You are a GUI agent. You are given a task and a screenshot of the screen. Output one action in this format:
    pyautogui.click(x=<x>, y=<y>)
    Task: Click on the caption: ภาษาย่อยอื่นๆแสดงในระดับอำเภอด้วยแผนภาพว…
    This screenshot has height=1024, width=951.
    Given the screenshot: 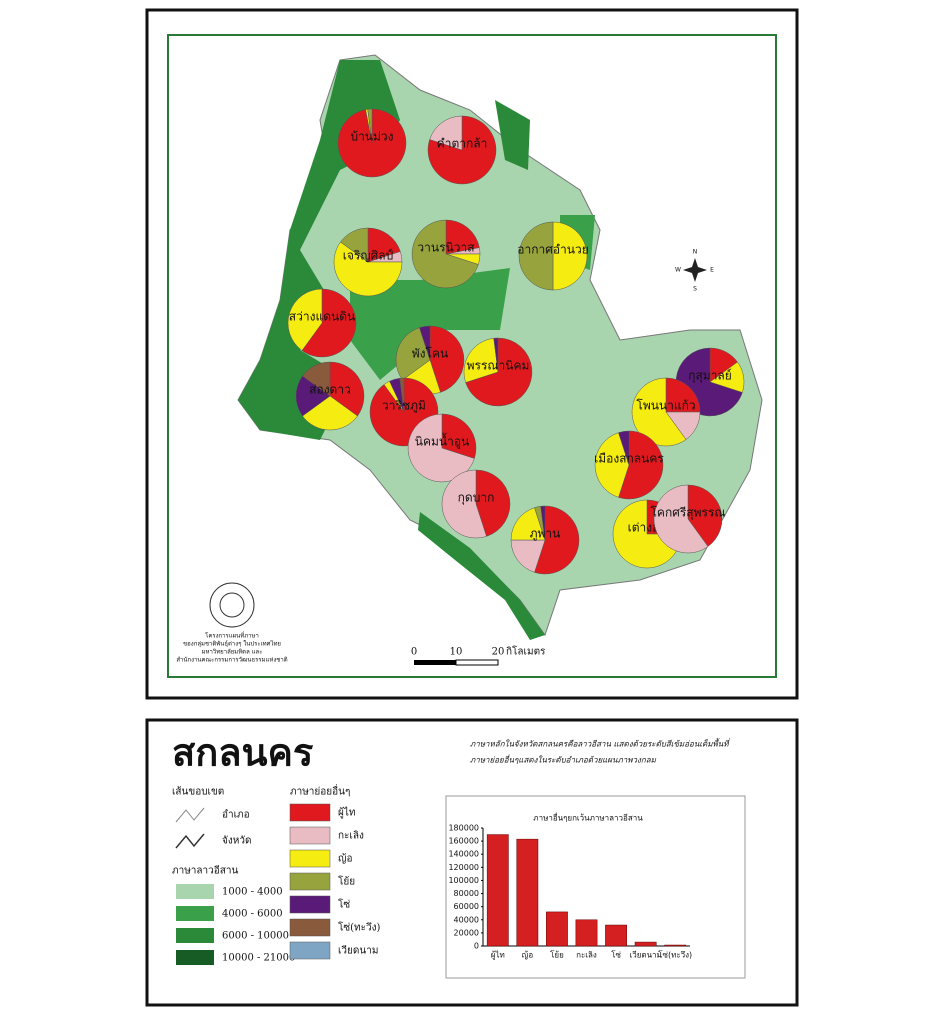 What is the action you would take?
    pyautogui.click(x=563, y=759)
    